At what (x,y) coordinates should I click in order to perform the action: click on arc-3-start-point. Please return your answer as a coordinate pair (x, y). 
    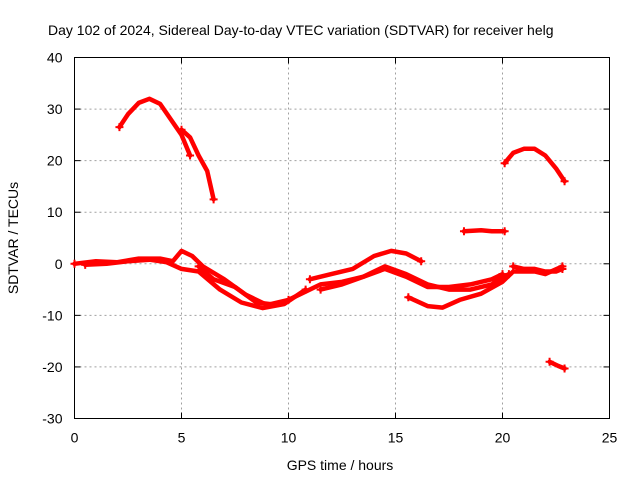
    Looking at the image, I should click on (74, 263).